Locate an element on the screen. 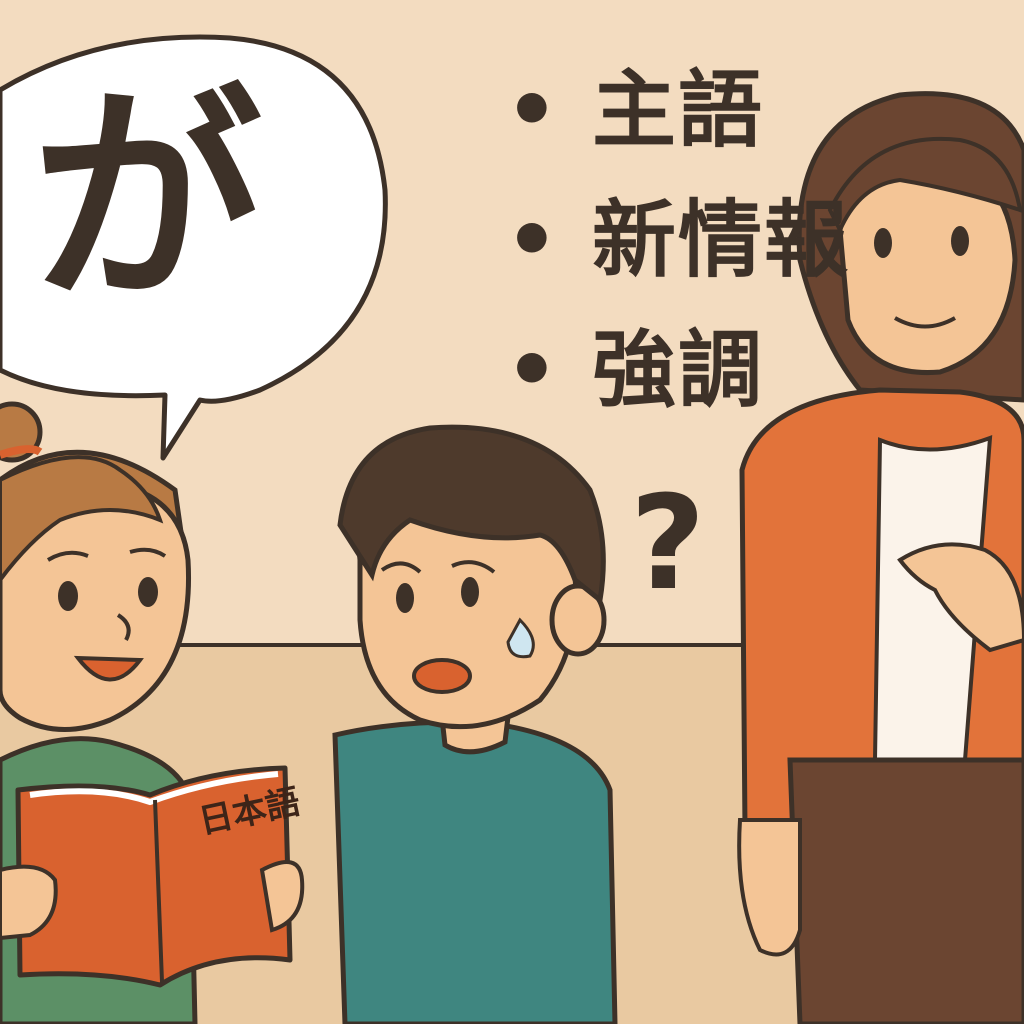  point-item-new-info: • 新情報 is located at coordinates (677, 240).